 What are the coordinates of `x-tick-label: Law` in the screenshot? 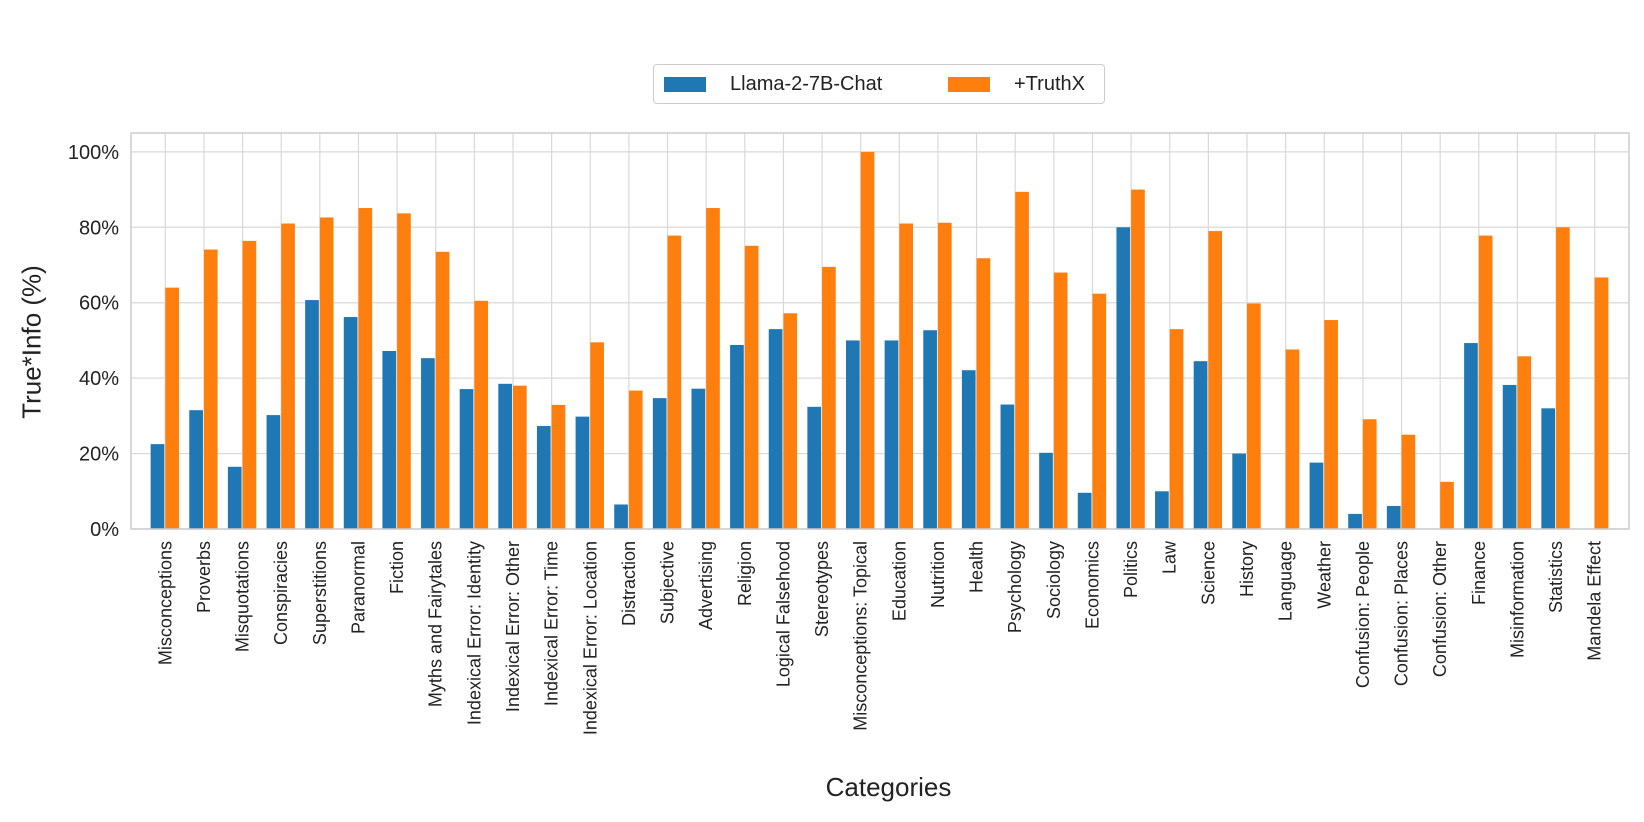 It's located at (1170, 557).